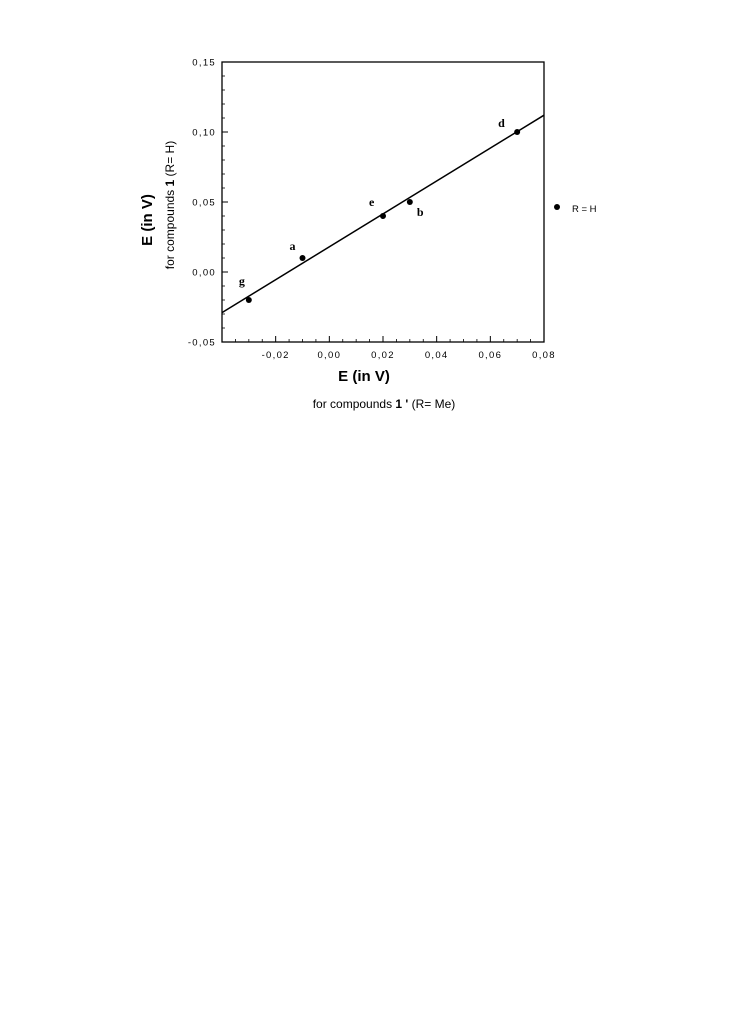 Image resolution: width=736 pixels, height=1027 pixels. I want to click on x-tick-label: 0,00, so click(329, 355).